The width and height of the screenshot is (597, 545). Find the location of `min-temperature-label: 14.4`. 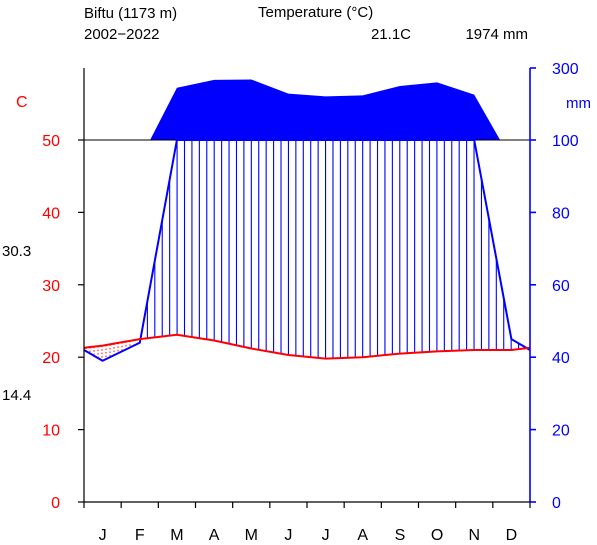

min-temperature-label: 14.4 is located at coordinates (16, 395).